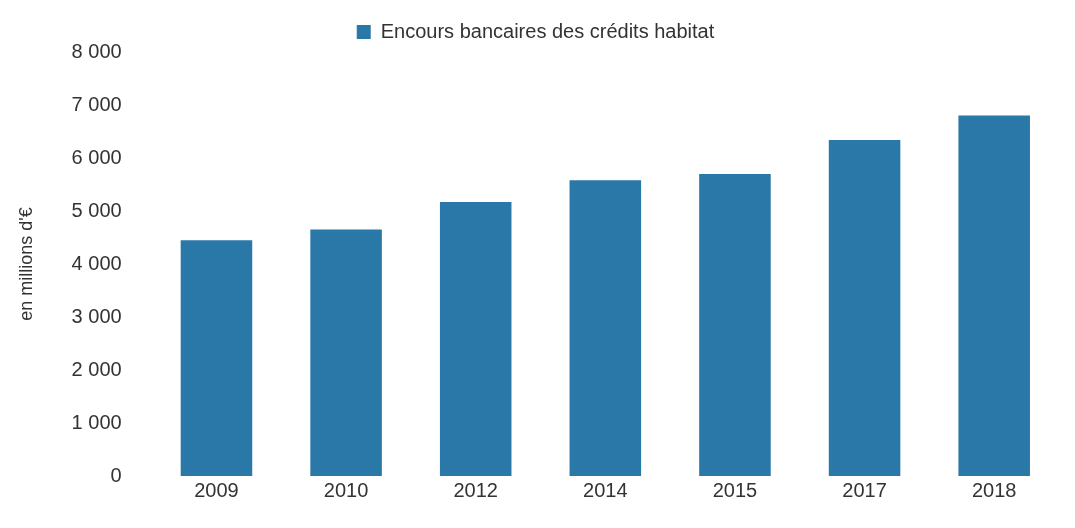 This screenshot has width=1075, height=528. Describe the element at coordinates (547, 30) in the screenshot. I see `legend-label: Encours bancaires des crédits habitat` at that location.